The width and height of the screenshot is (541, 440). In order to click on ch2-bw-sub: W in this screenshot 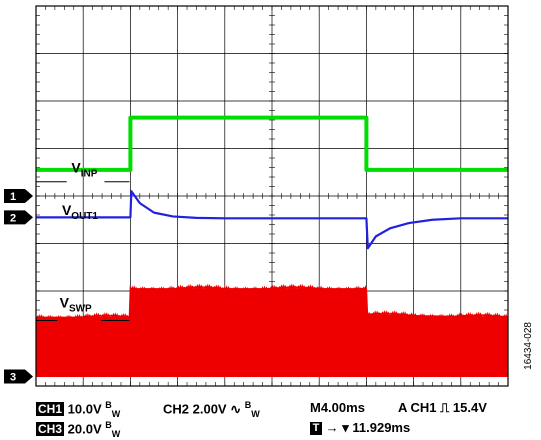, I will do `click(255, 413)`.